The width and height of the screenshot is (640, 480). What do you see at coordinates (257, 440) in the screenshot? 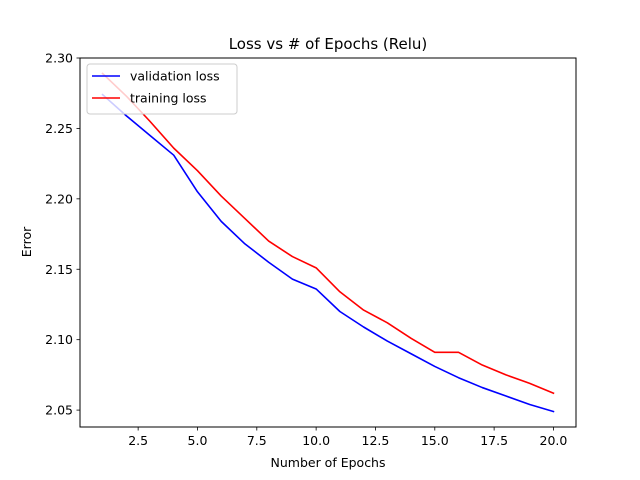
I see `x-tick-label: 7.5` at bounding box center [257, 440].